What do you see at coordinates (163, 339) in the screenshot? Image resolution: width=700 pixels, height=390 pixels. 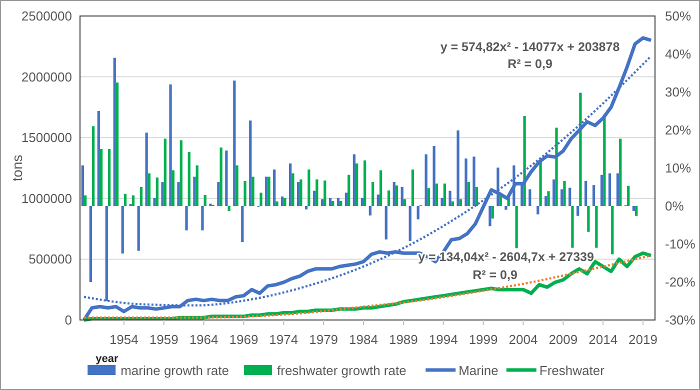 I see `x-tick-label: 1959` at bounding box center [163, 339].